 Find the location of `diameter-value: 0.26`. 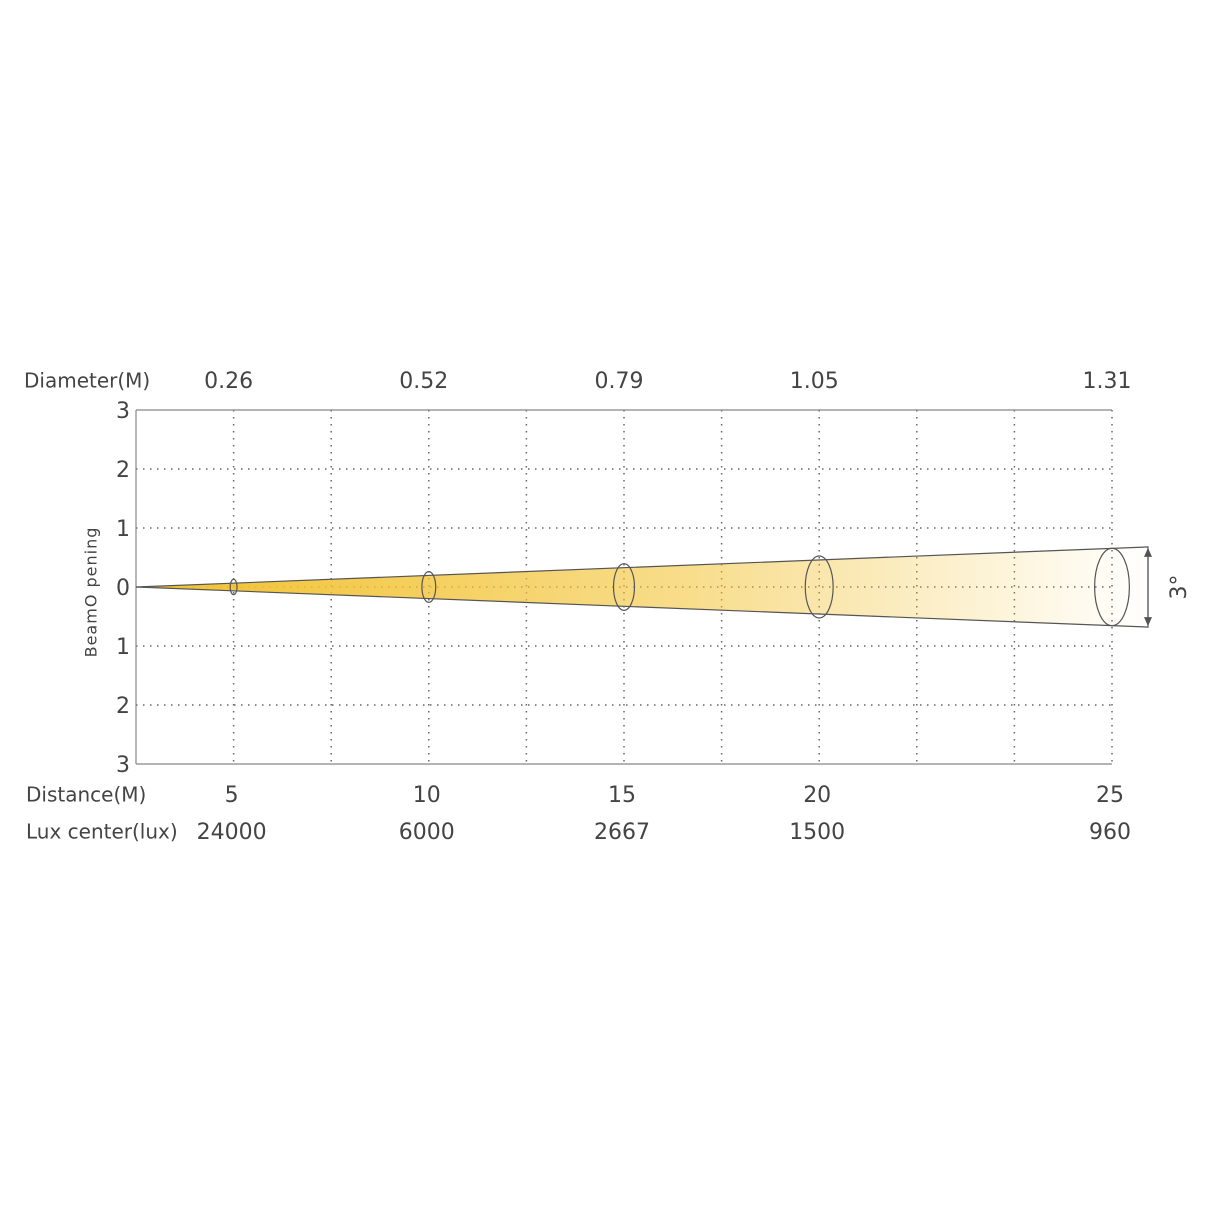

diameter-value: 0.26 is located at coordinates (228, 381).